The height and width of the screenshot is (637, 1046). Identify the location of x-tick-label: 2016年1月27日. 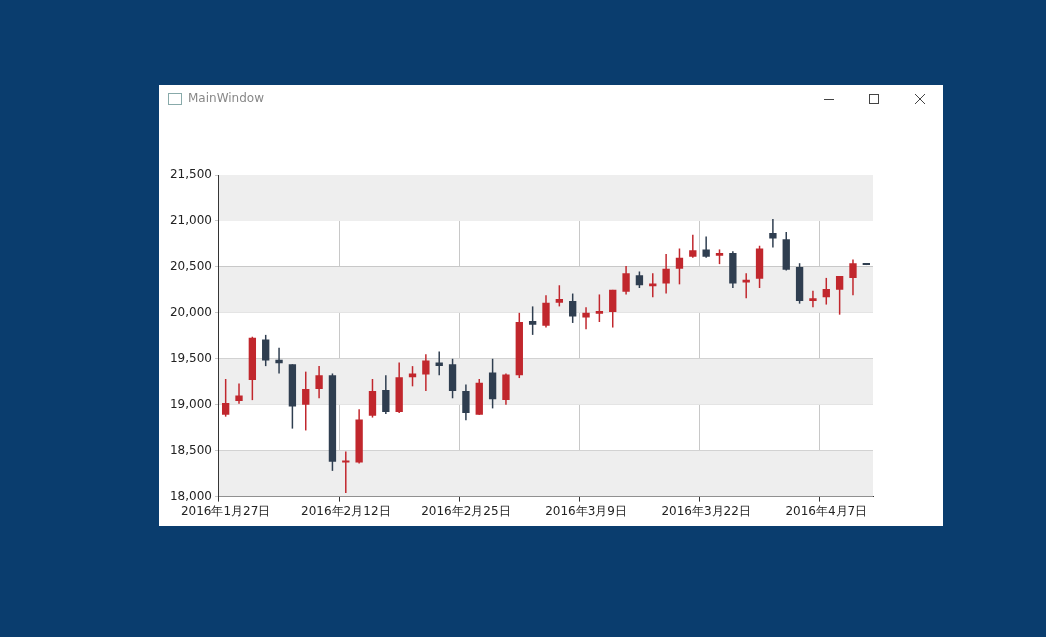
(225, 510).